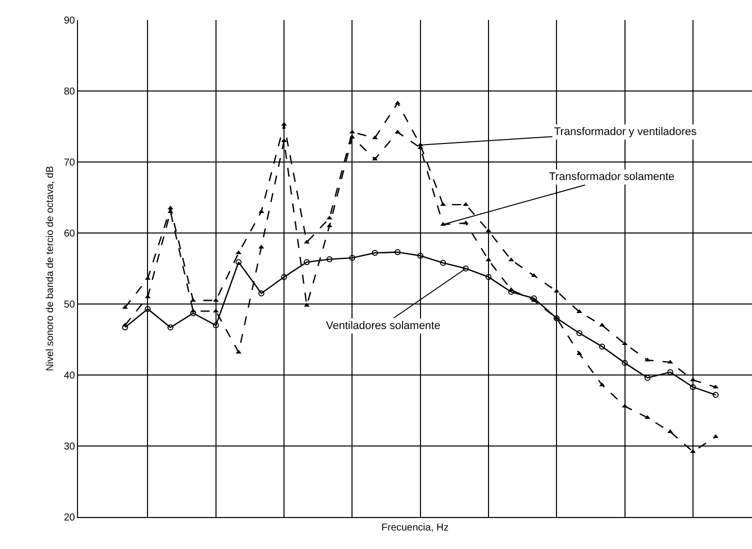 The width and height of the screenshot is (752, 549). I want to click on y-tick-label: 60, so click(70, 234).